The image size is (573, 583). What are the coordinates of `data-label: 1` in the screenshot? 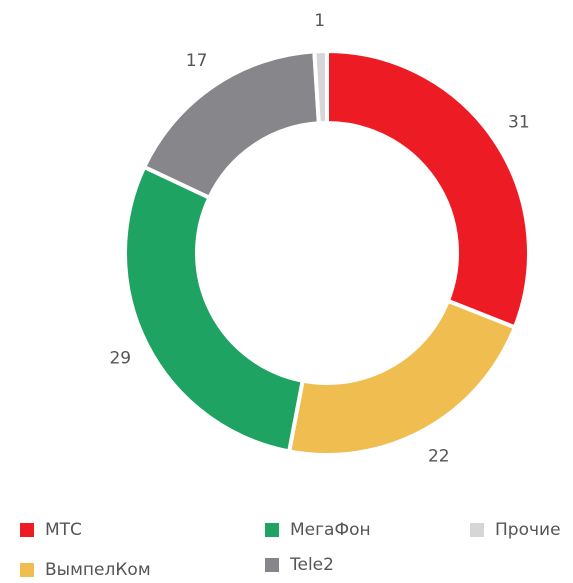 It's located at (319, 21).